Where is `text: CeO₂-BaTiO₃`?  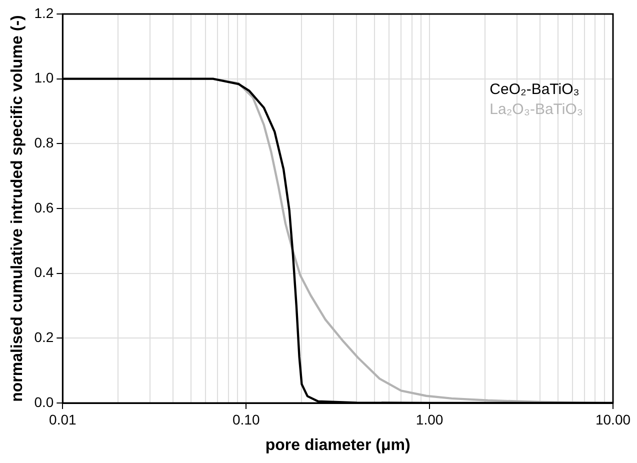 text: CeO₂-BaTiO₃ is located at coordinates (535, 89).